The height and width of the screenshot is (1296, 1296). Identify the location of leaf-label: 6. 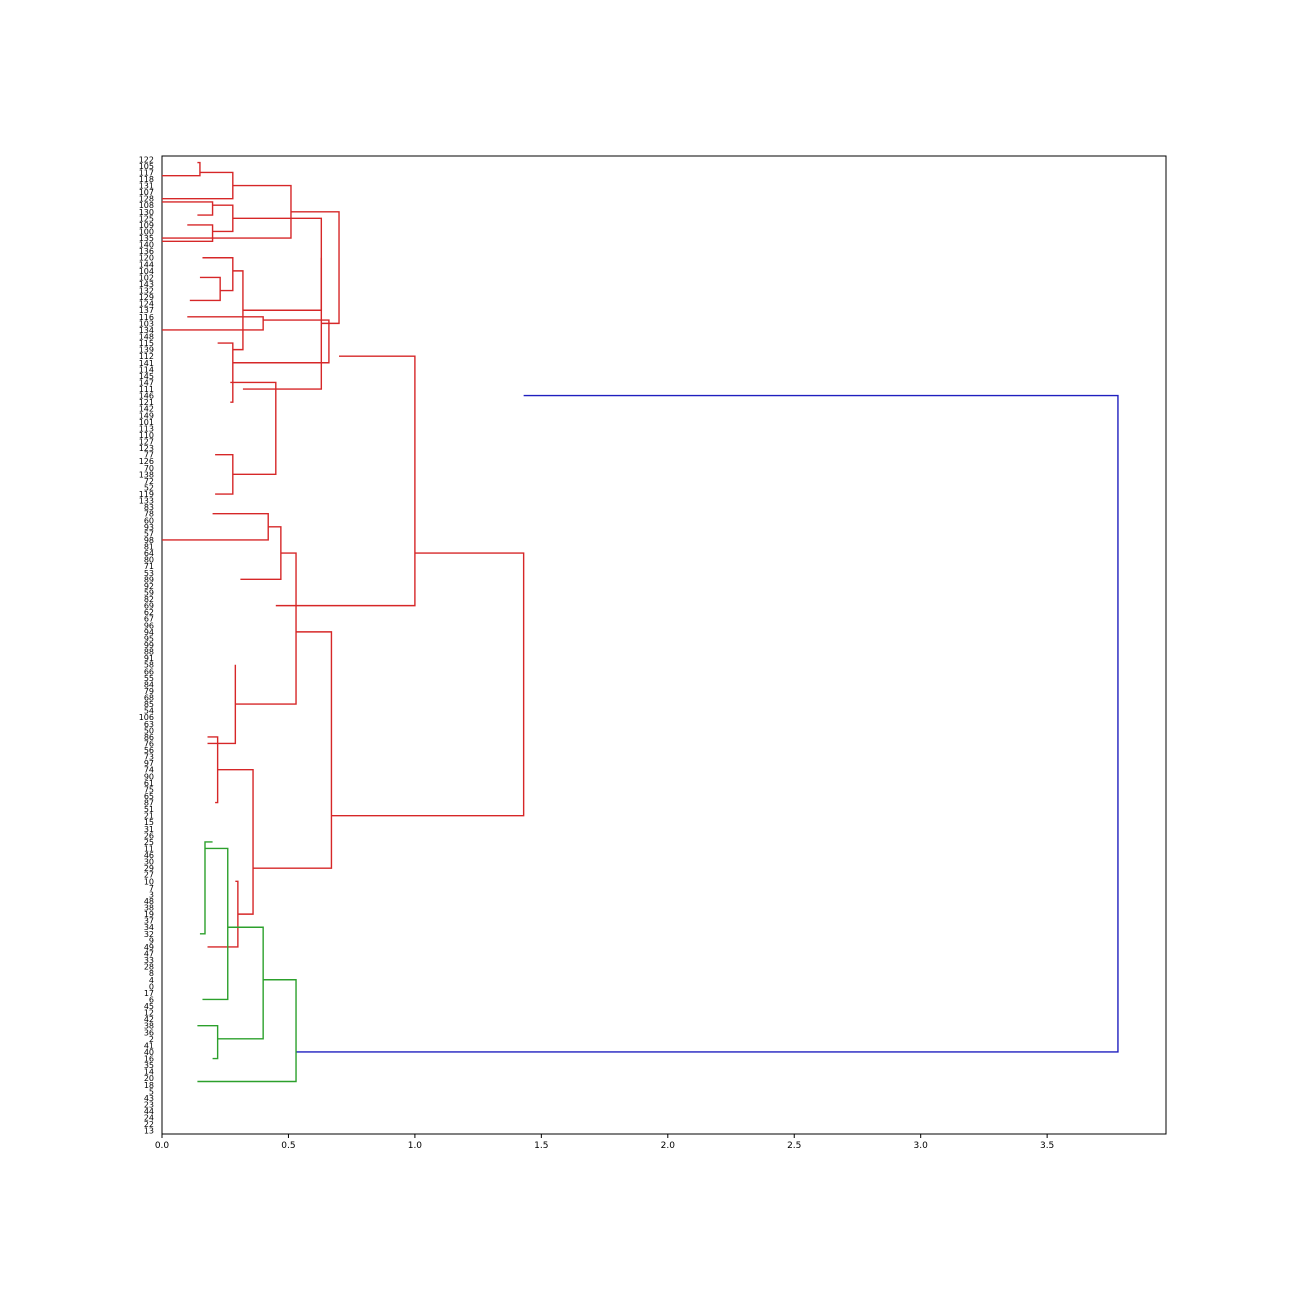
(151, 999).